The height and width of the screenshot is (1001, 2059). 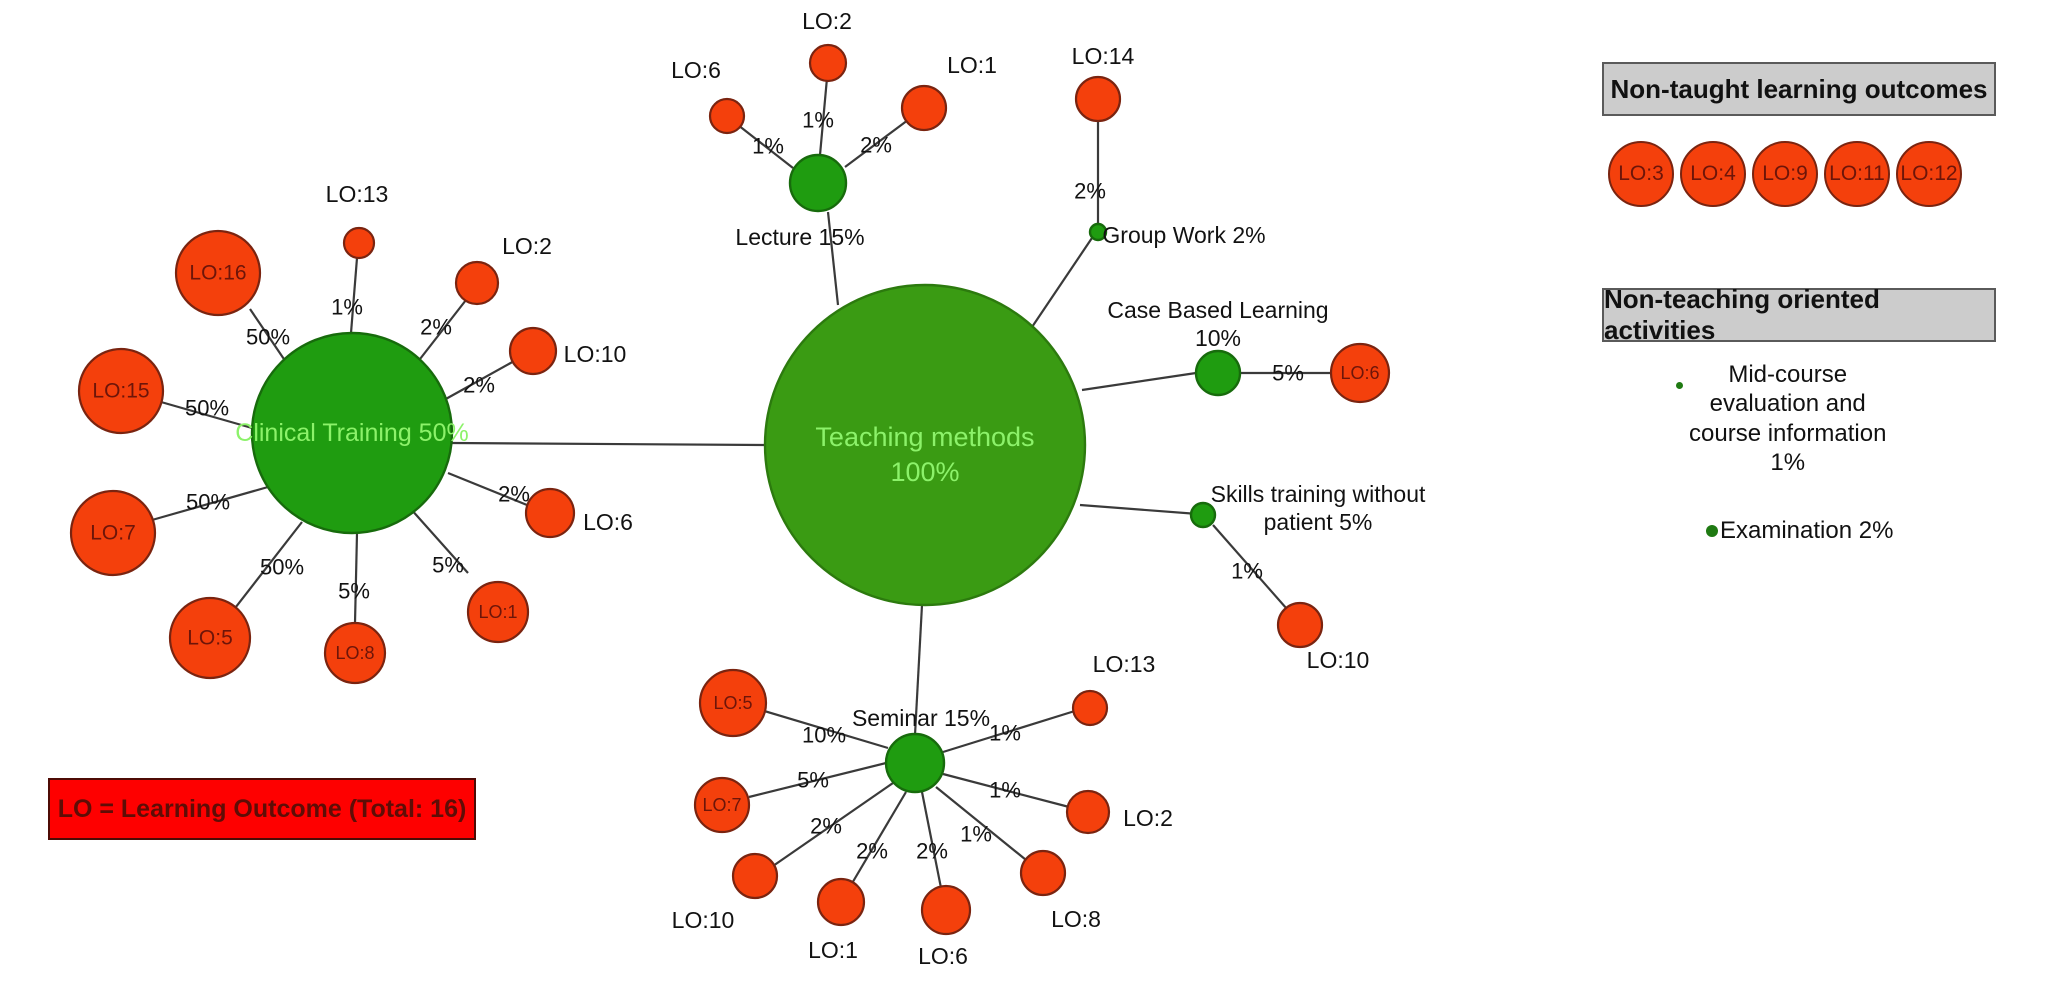 I want to click on edge-seminar-lo10, so click(x=833, y=824).